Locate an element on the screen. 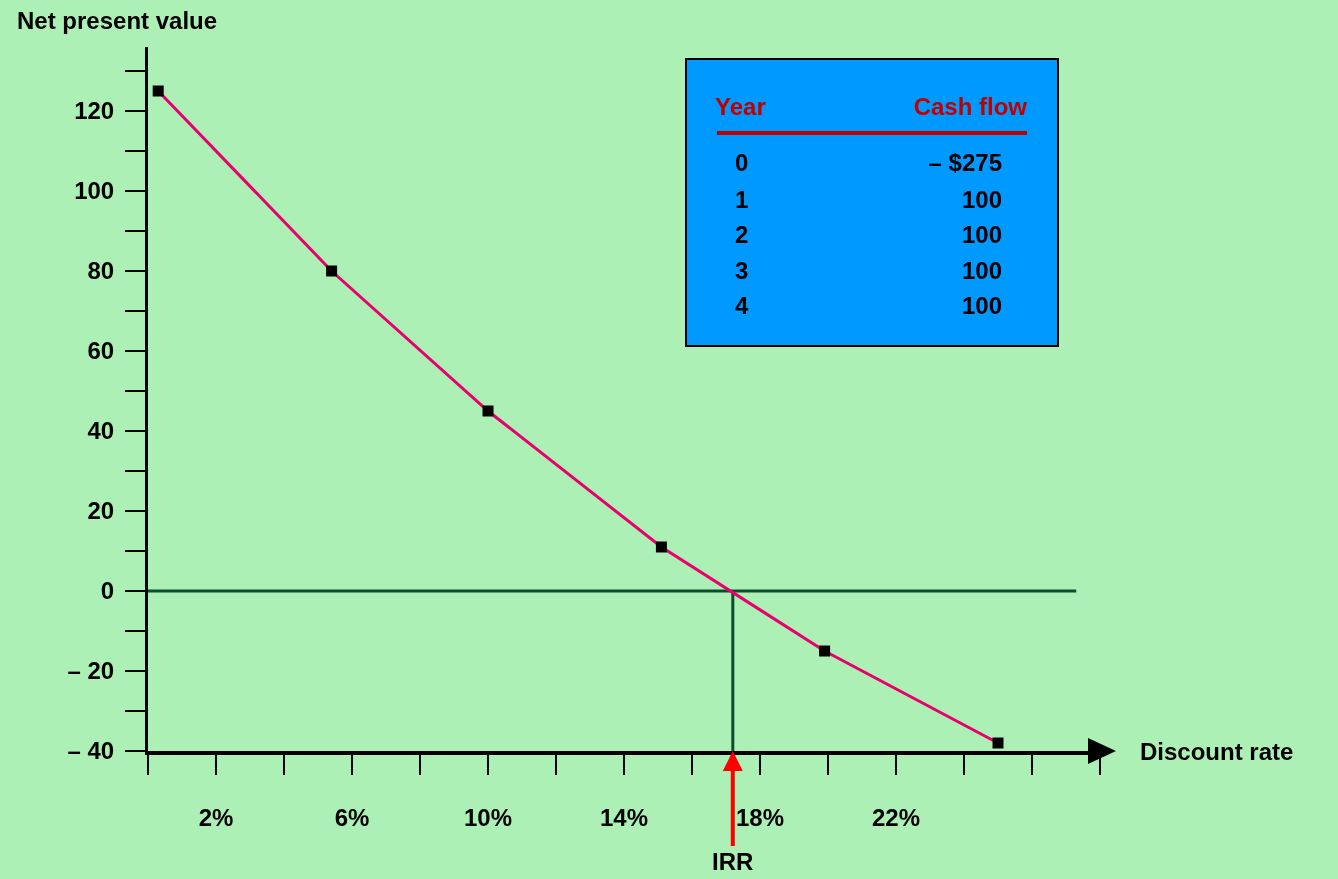  annotation: Year is located at coordinates (740, 107).